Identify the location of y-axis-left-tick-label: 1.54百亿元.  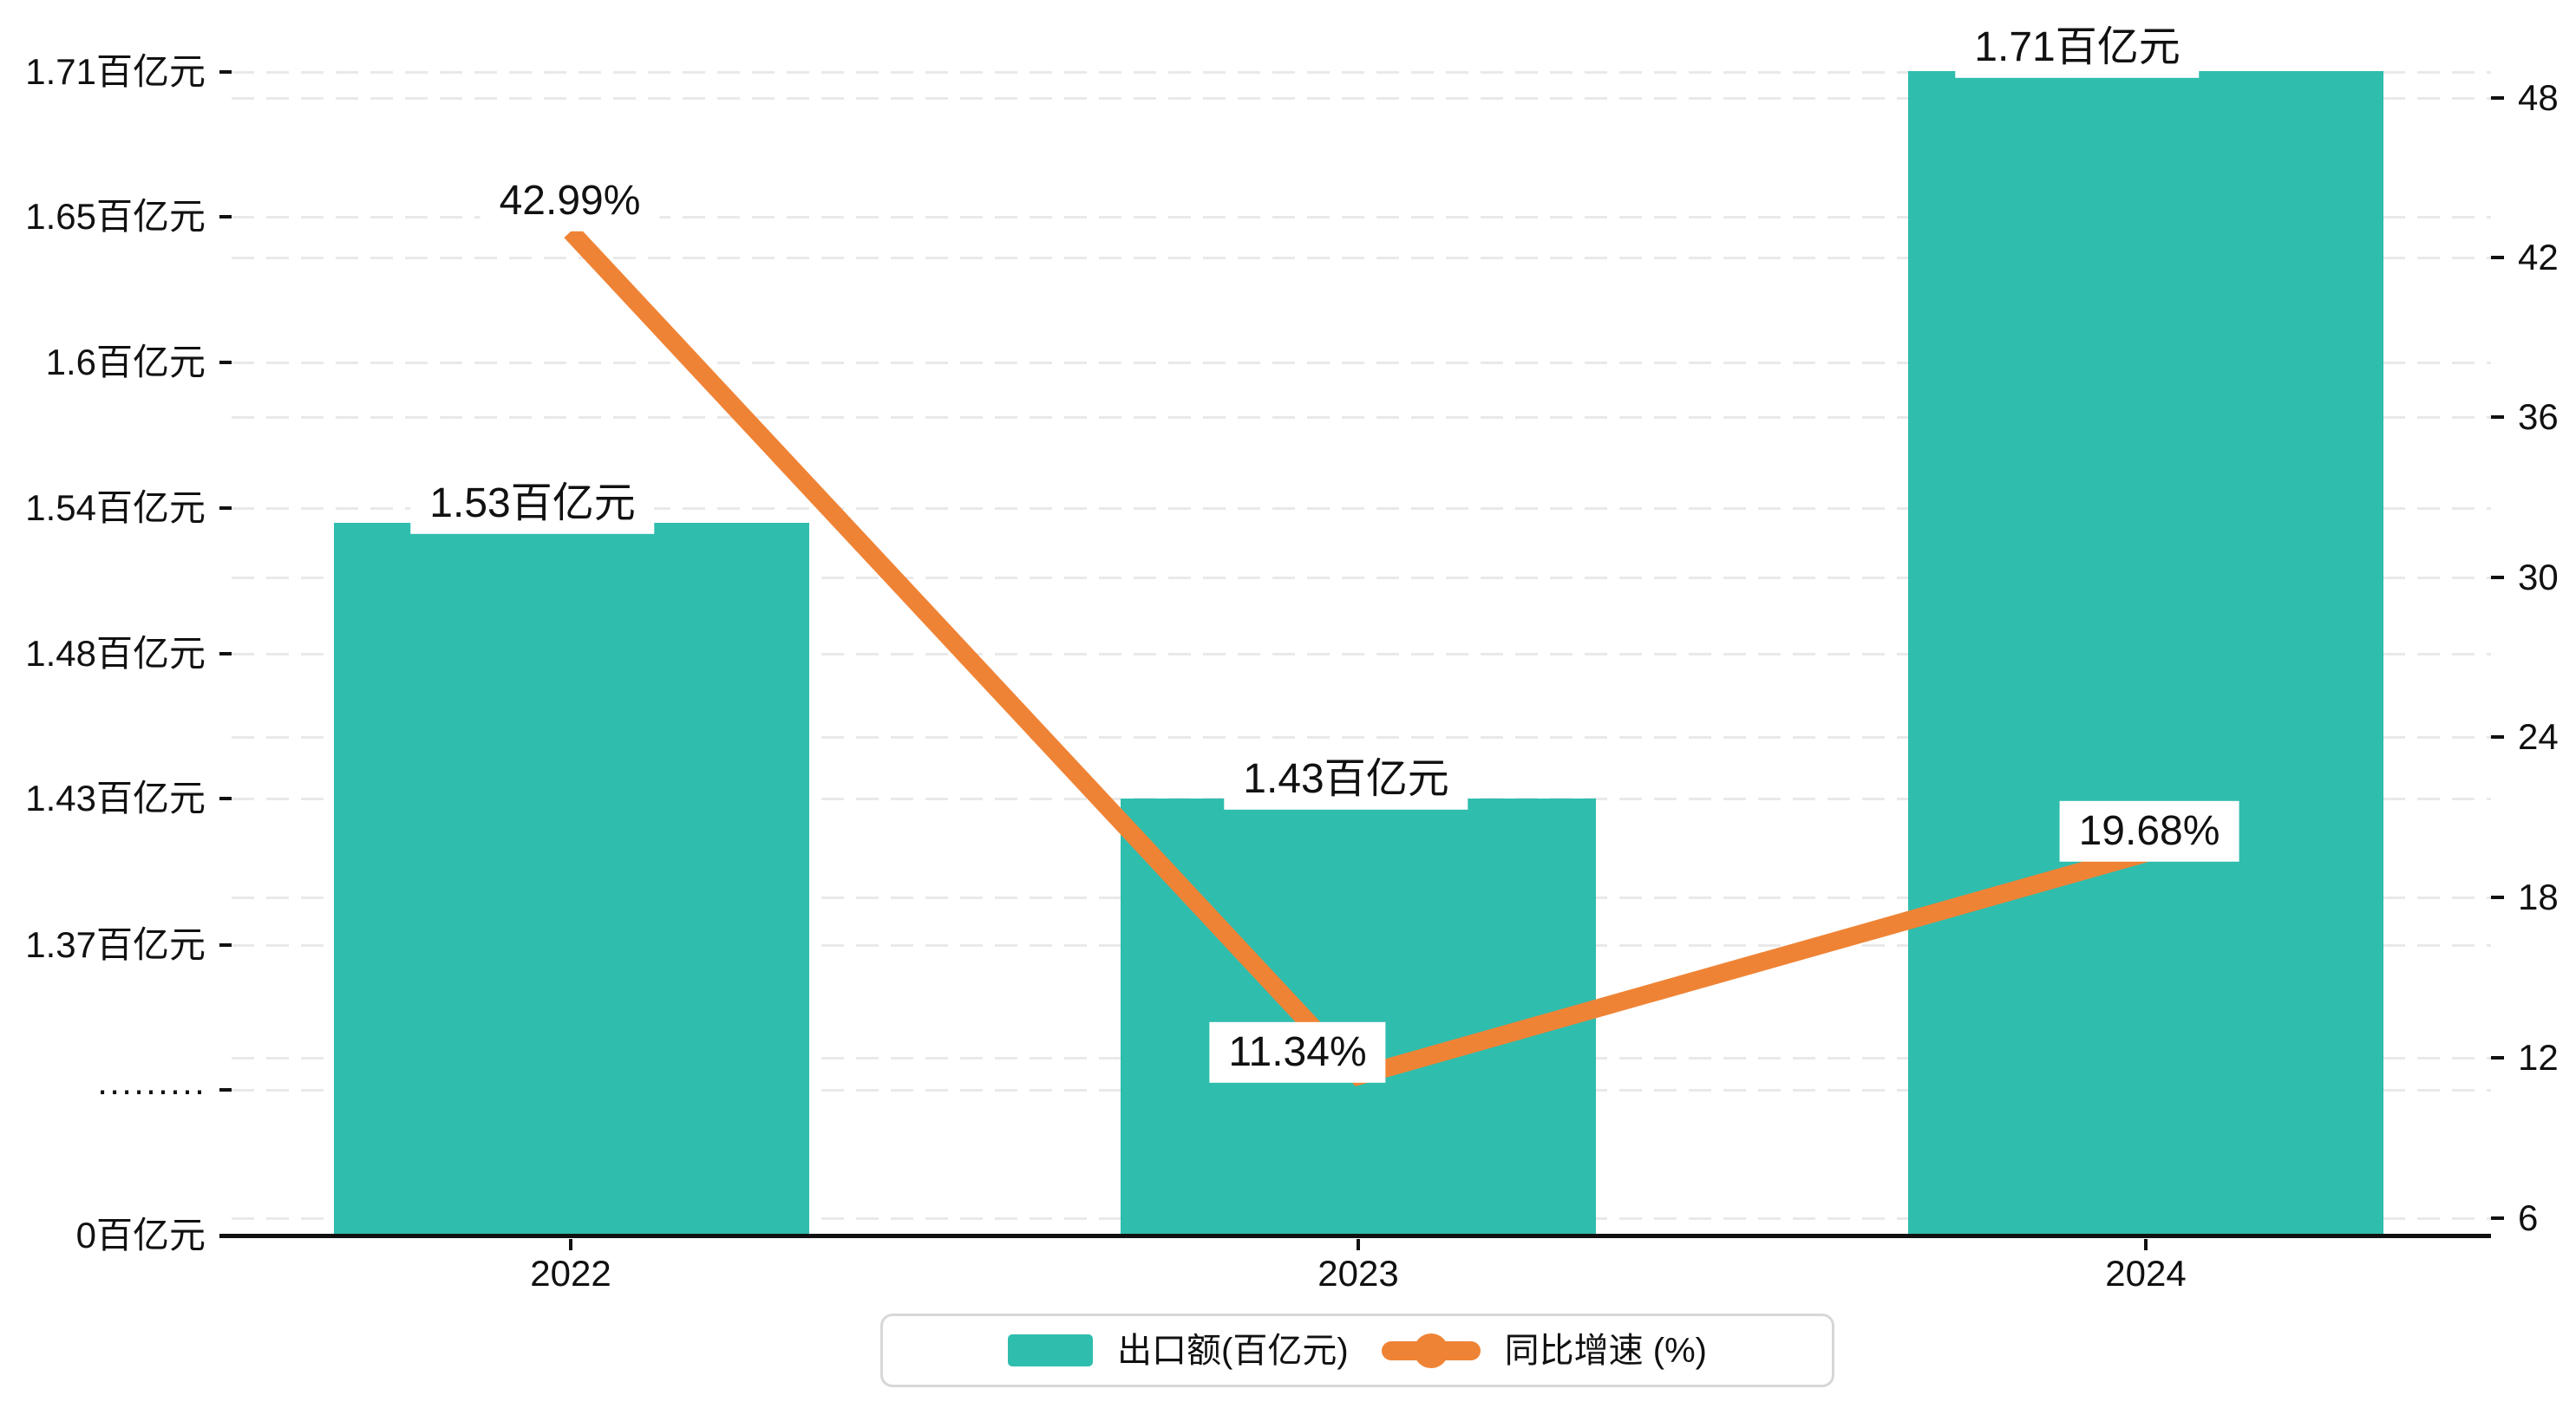
(115, 507).